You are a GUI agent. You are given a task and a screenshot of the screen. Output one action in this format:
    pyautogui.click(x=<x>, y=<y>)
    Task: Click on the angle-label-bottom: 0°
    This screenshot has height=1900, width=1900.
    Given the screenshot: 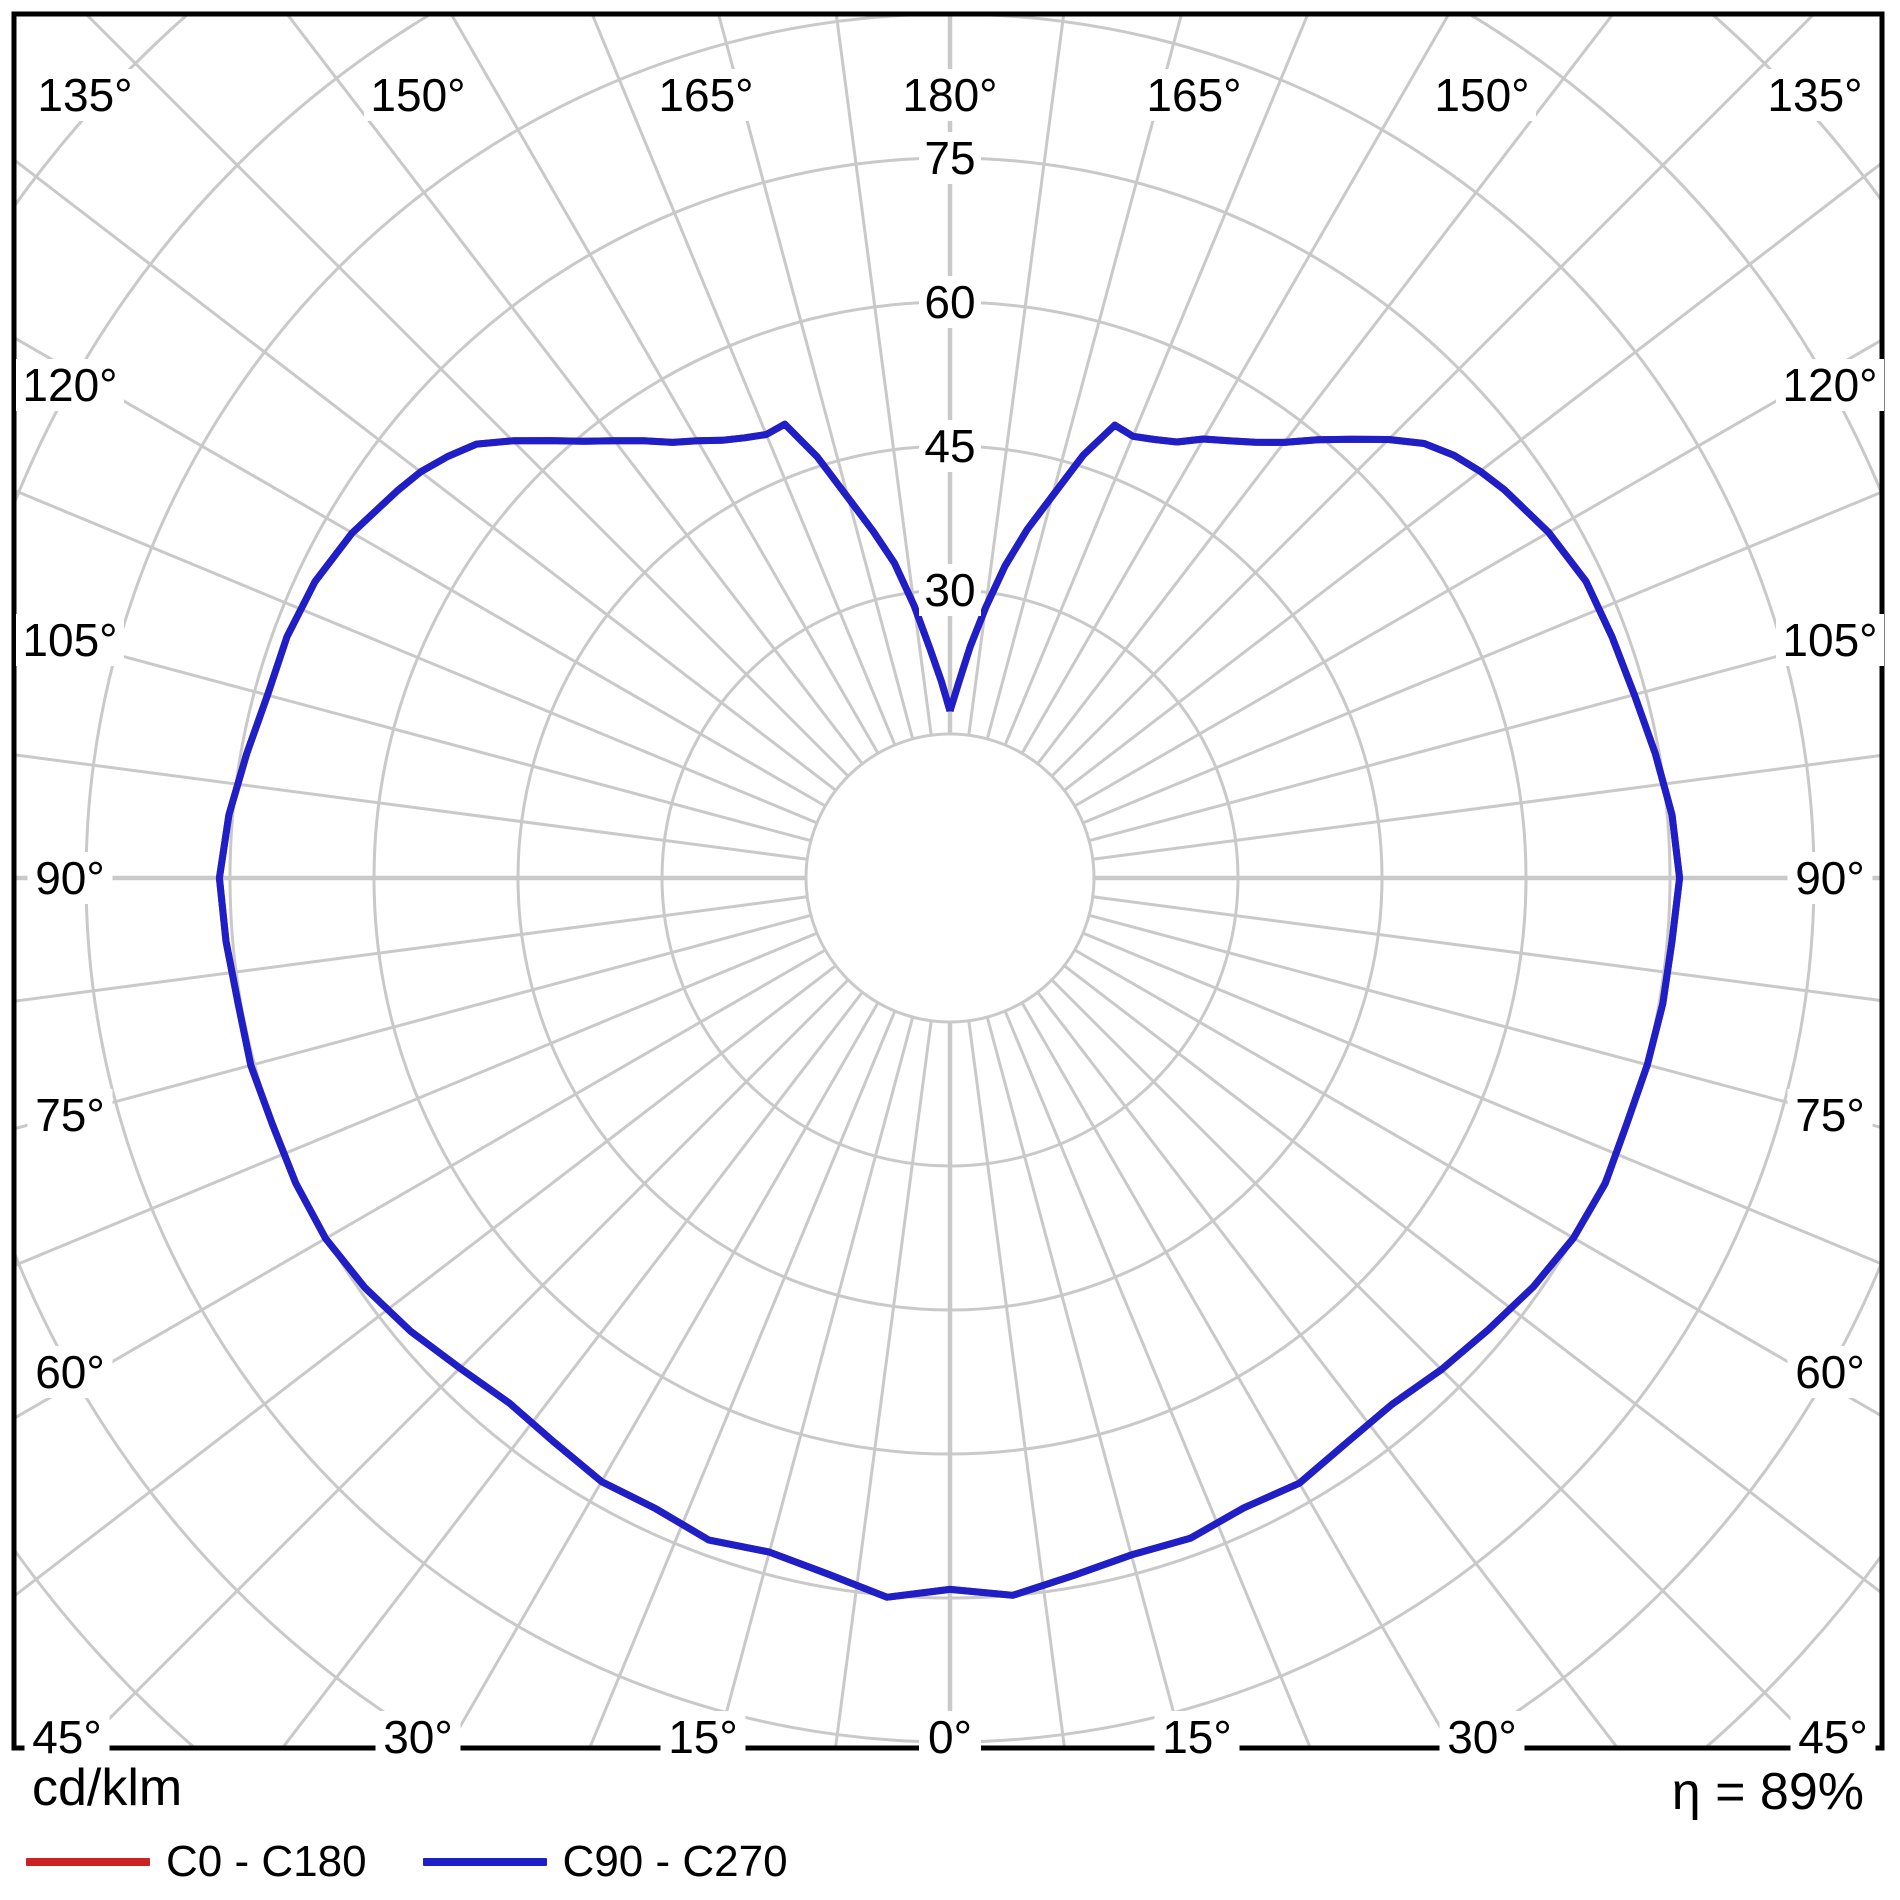 What is the action you would take?
    pyautogui.click(x=950, y=1737)
    